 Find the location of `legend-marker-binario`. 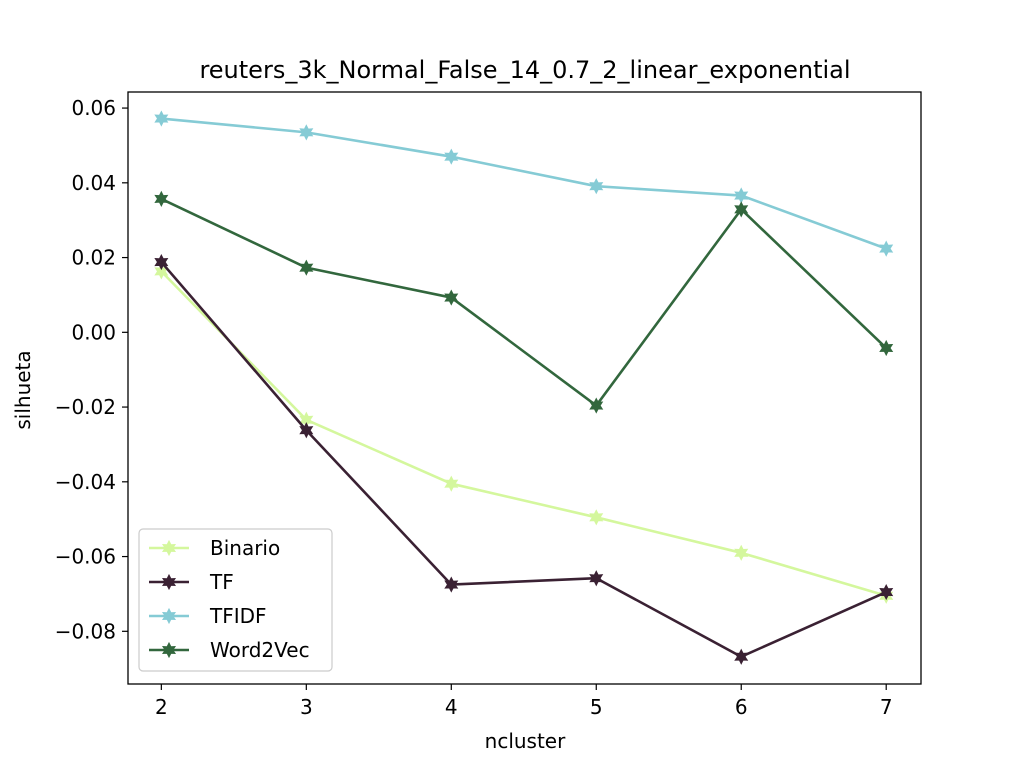

legend-marker-binario is located at coordinates (169, 548).